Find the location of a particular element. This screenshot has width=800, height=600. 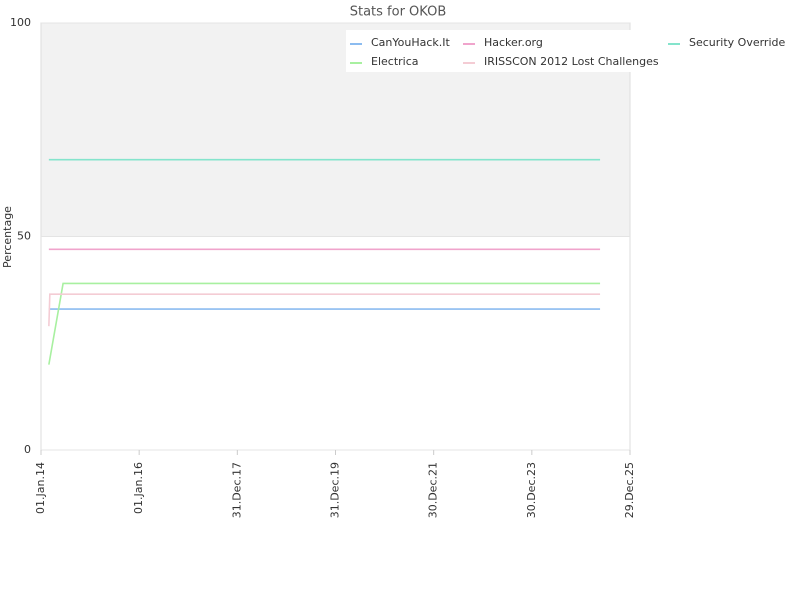

x-tick-label: 01.Jan.14 is located at coordinates (40, 488).